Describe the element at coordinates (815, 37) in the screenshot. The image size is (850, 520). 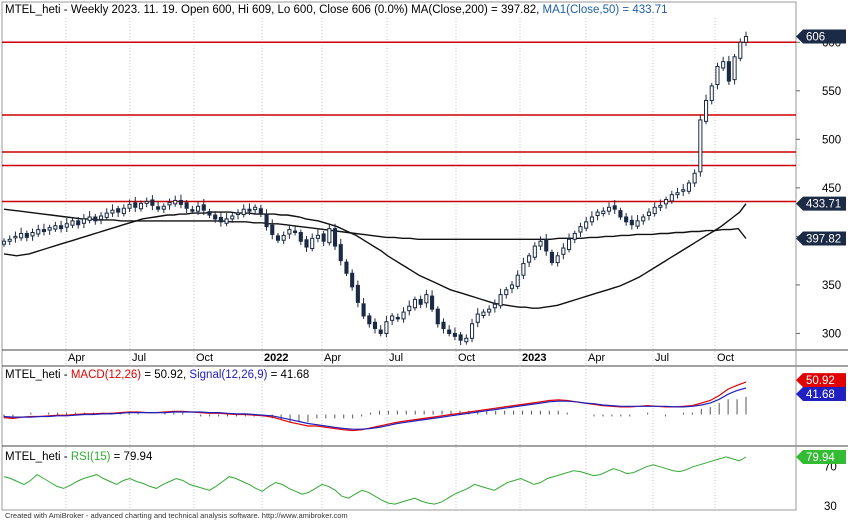
I see `close-badge-text: 606` at that location.